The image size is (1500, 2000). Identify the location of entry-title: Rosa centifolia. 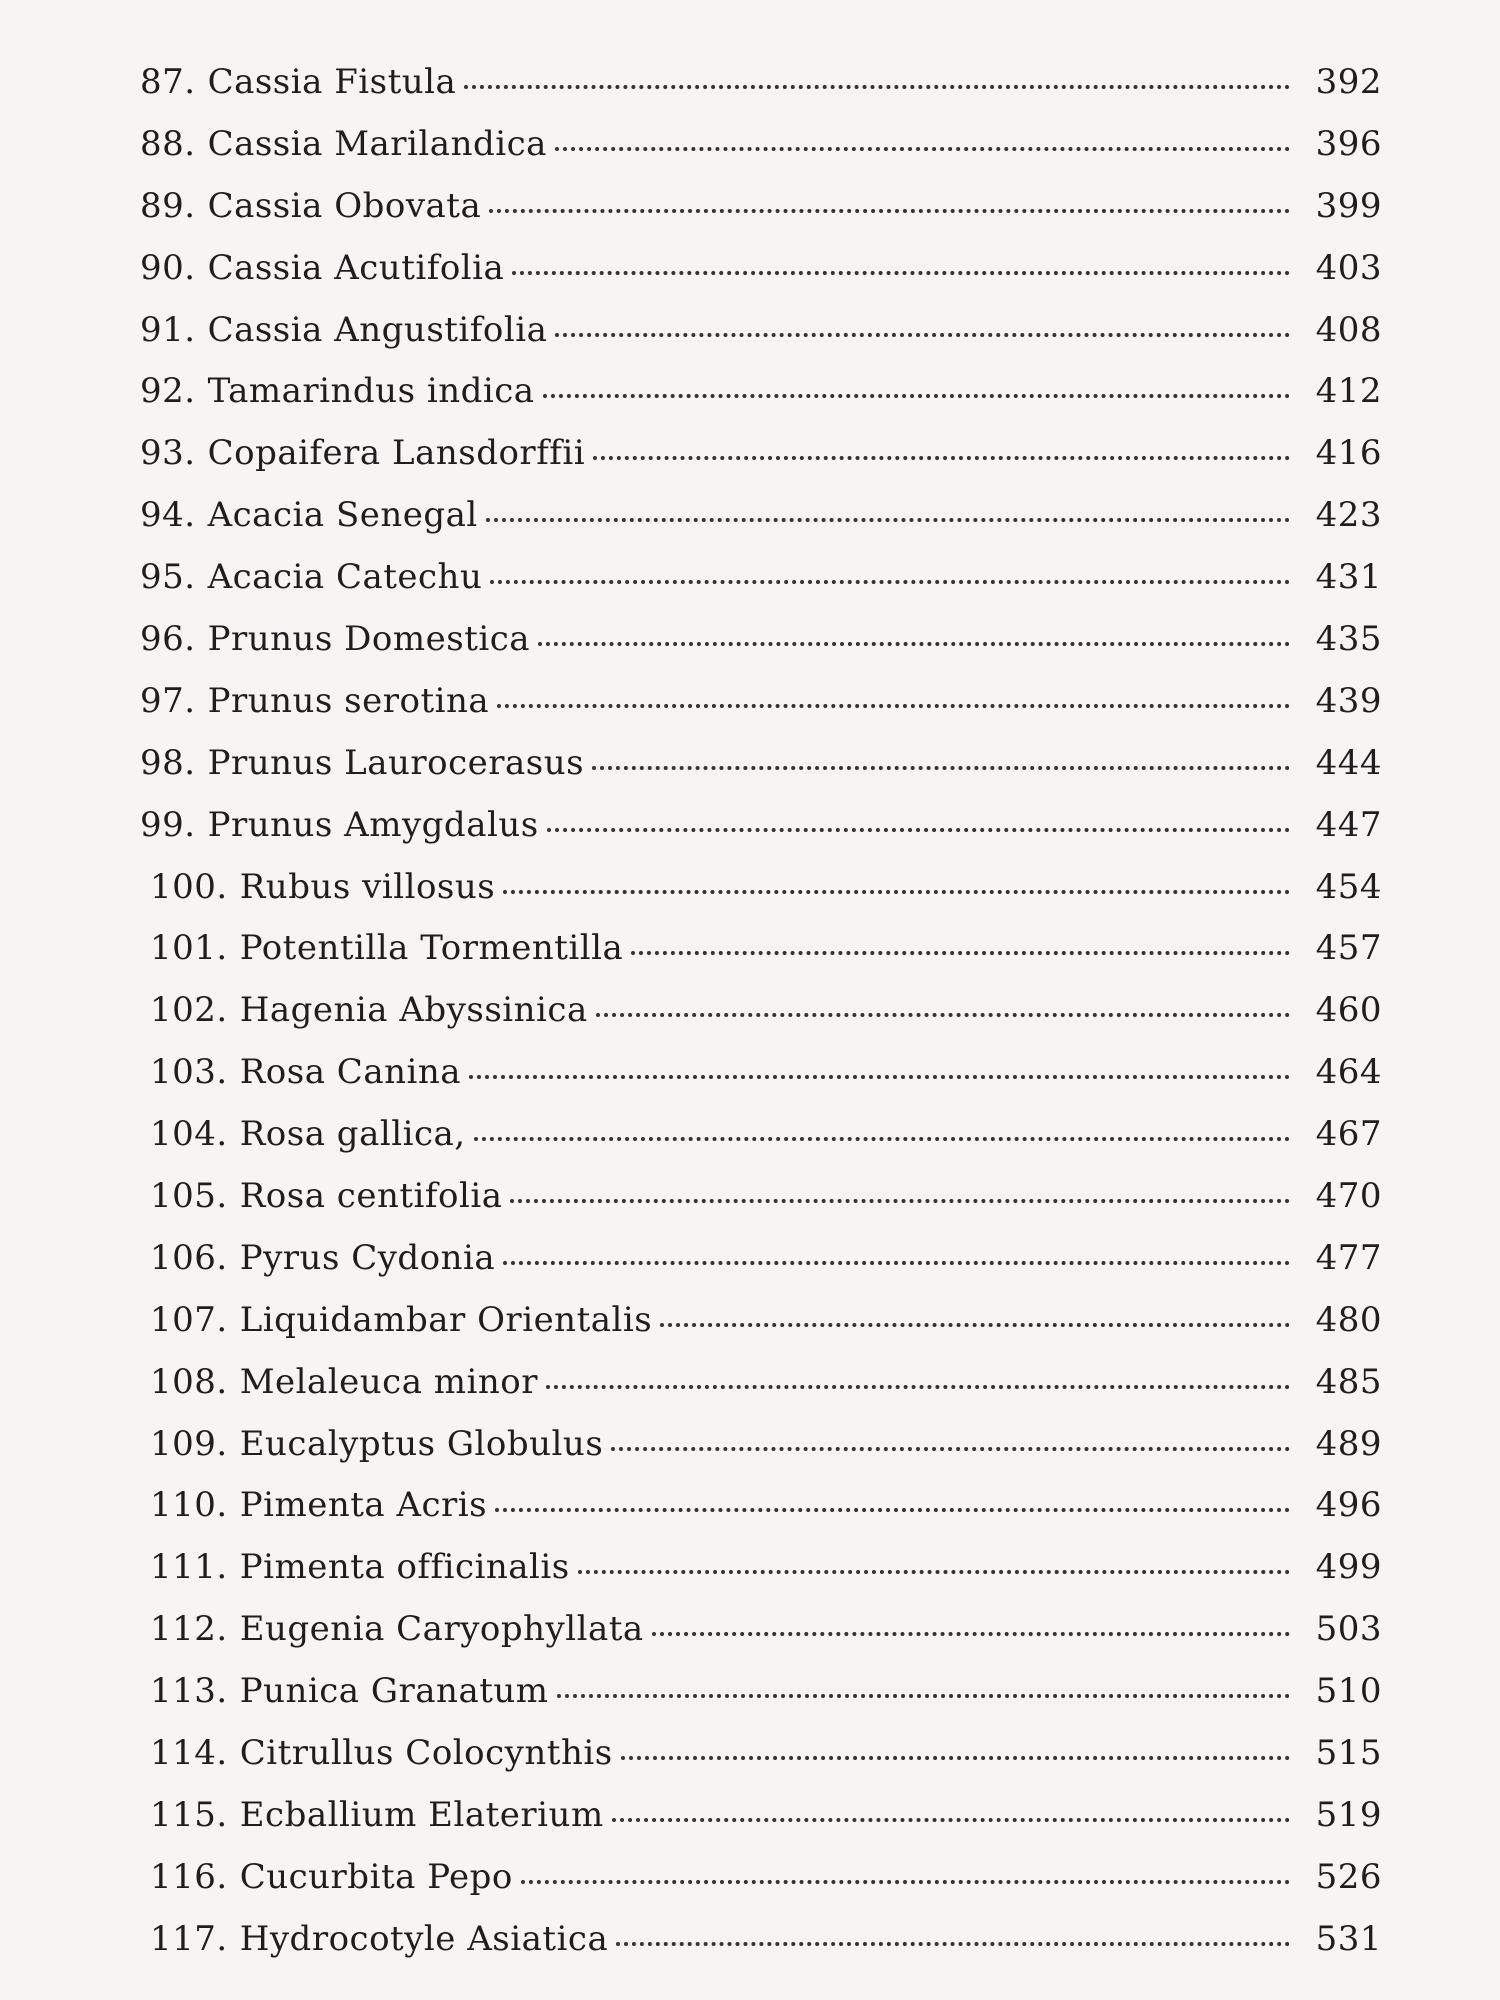
(371, 1196).